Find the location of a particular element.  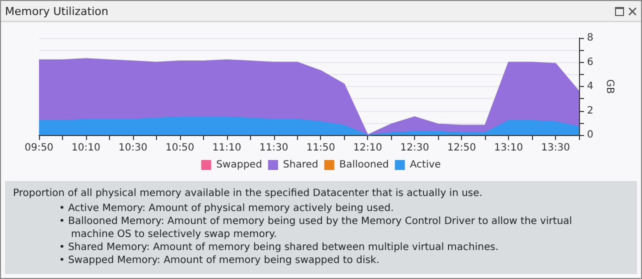

legend-label: Active is located at coordinates (425, 165).